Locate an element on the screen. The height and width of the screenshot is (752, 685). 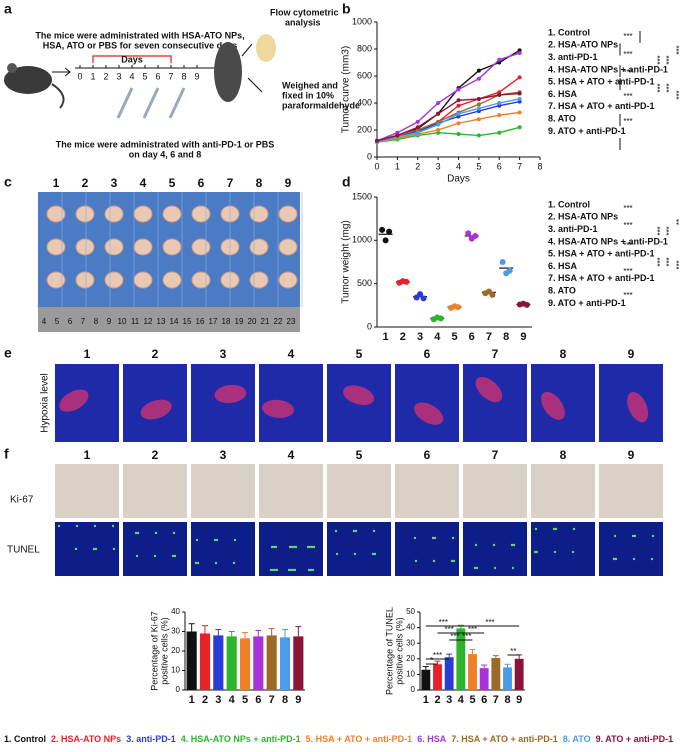
day-number: 2 is located at coordinates (105, 76).